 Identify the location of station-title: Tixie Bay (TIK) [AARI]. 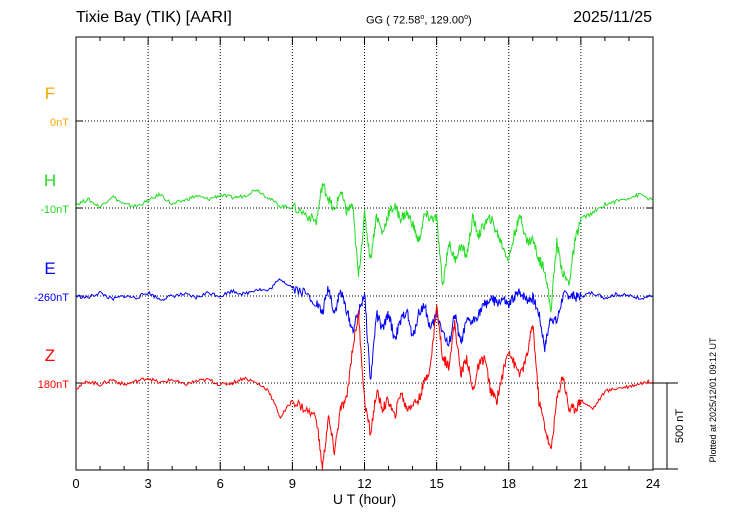
(154, 17).